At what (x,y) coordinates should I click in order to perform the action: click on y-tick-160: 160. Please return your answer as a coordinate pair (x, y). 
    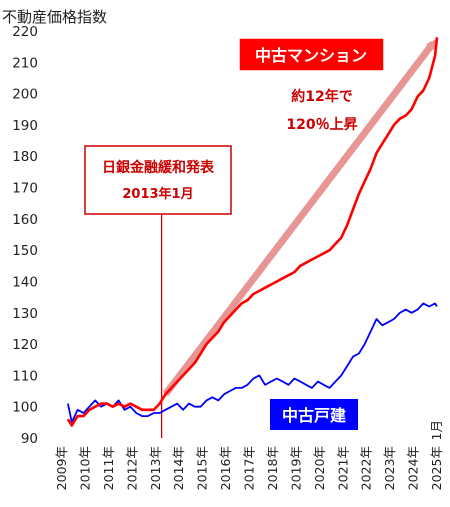
    Looking at the image, I should click on (25, 220).